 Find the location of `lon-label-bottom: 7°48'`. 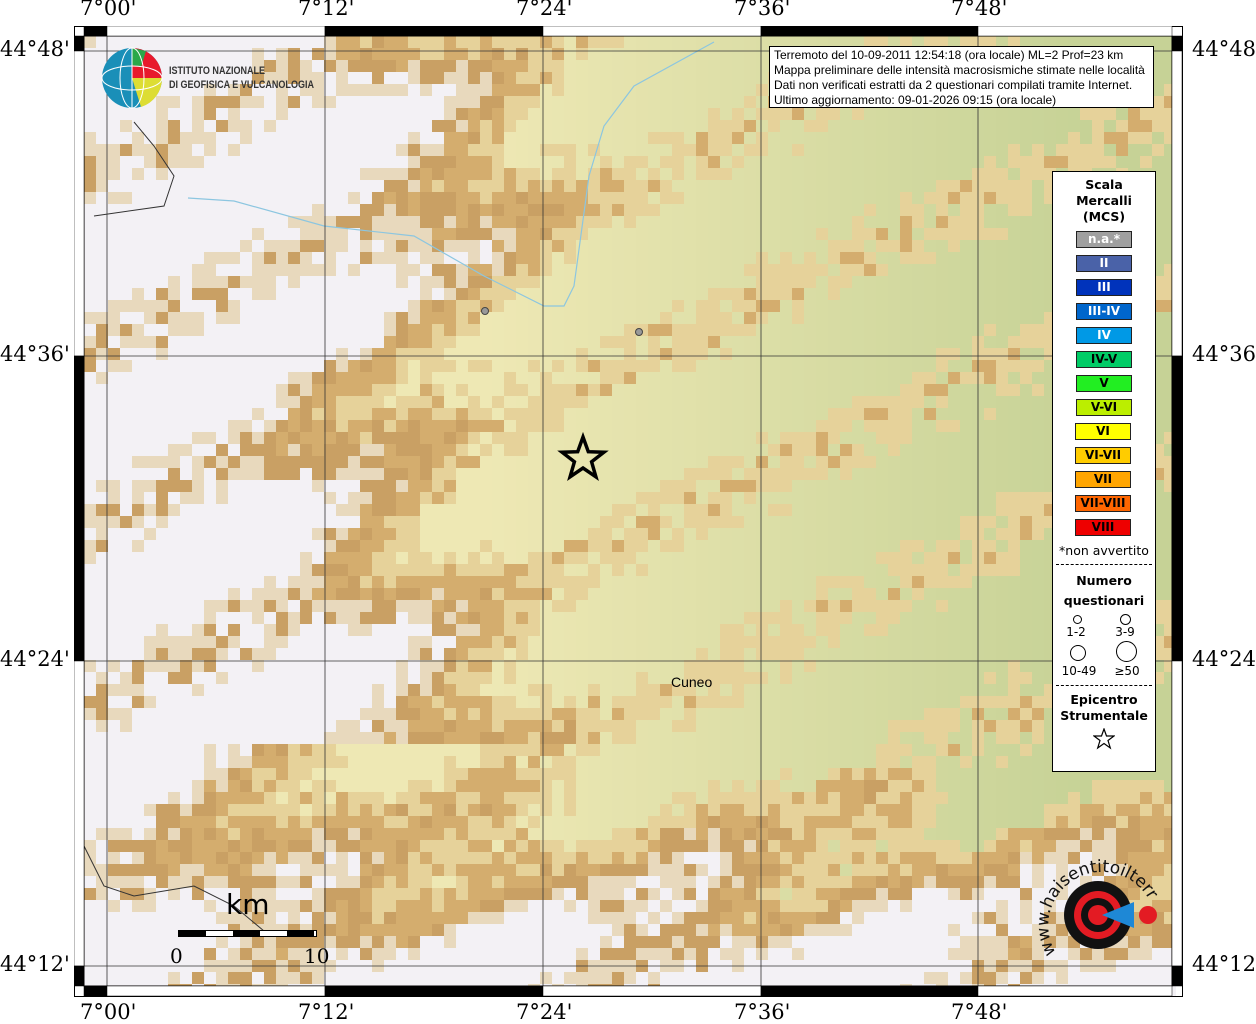

lon-label-bottom: 7°48' is located at coordinates (979, 1012).